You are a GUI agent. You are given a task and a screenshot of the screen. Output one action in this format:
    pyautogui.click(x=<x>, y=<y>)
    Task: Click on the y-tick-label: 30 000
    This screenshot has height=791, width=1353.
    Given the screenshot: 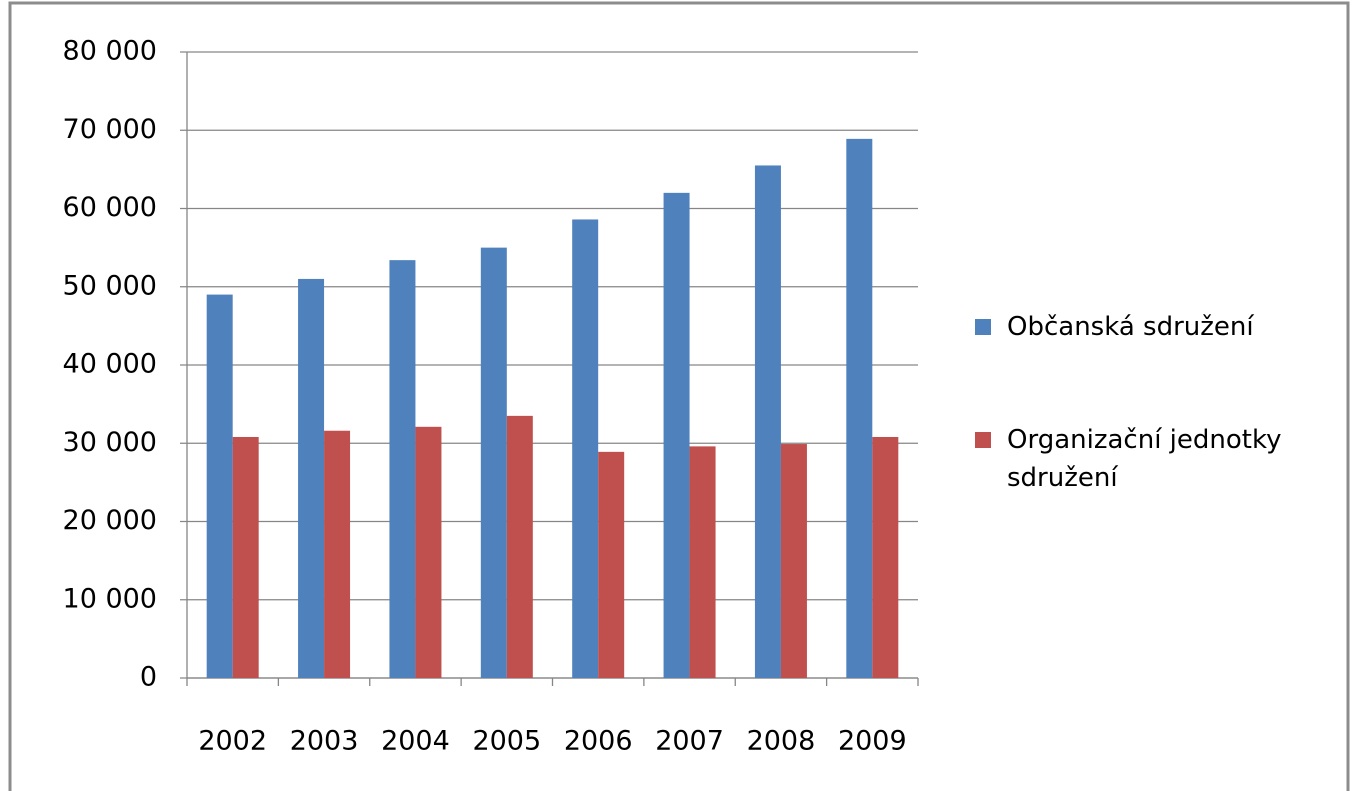 What is the action you would take?
    pyautogui.click(x=110, y=442)
    